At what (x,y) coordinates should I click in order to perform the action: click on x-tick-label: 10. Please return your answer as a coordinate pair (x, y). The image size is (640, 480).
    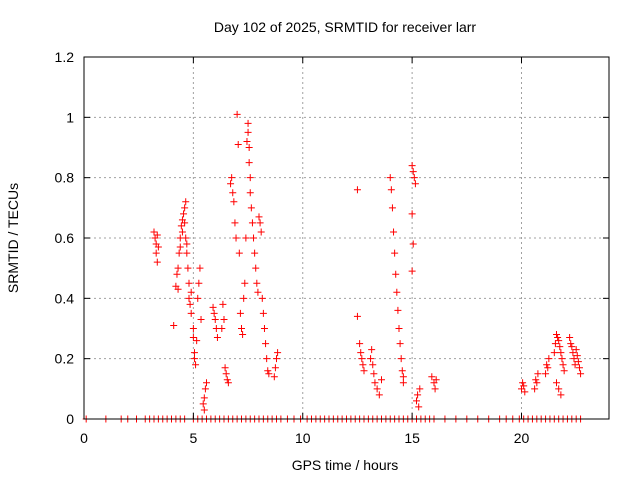
    Looking at the image, I should click on (303, 438).